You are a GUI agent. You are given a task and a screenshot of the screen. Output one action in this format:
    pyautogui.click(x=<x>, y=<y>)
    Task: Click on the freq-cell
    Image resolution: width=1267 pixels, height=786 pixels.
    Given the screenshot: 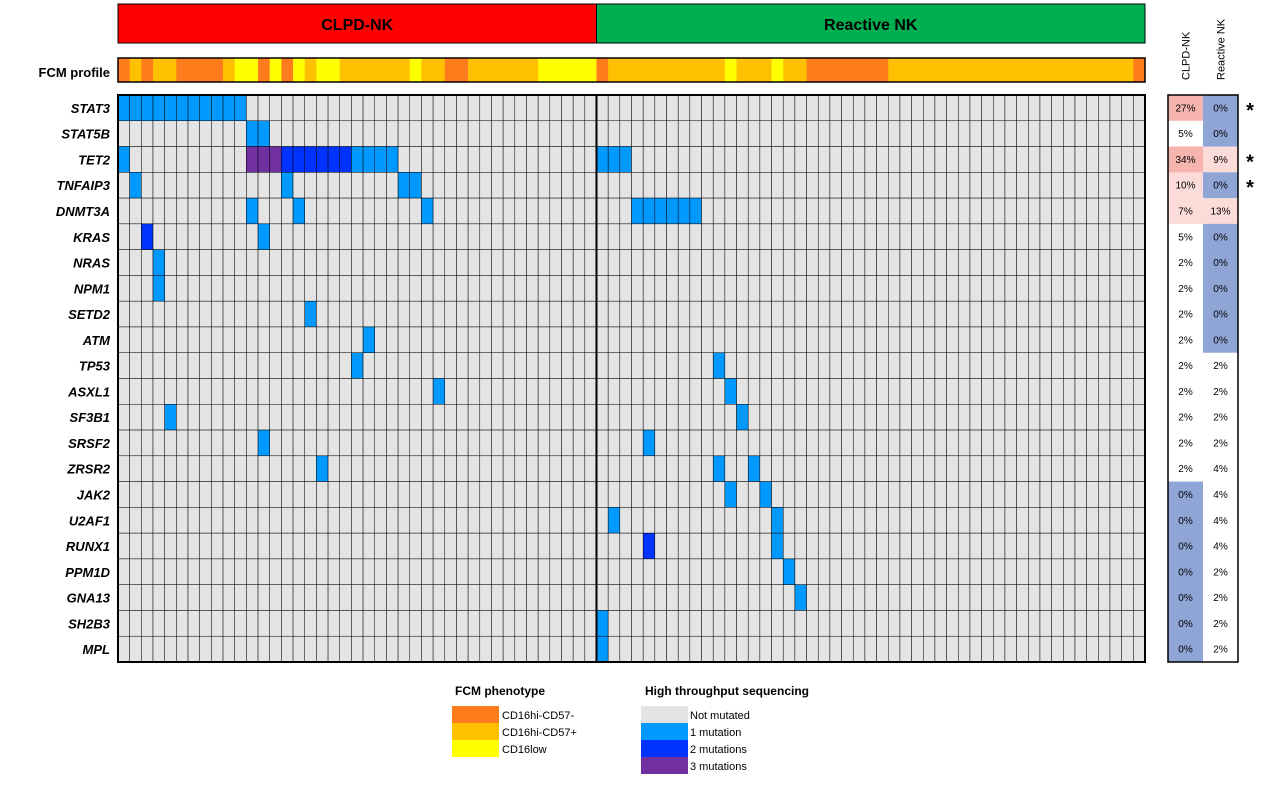 What is the action you would take?
    pyautogui.click(x=1185, y=649)
    